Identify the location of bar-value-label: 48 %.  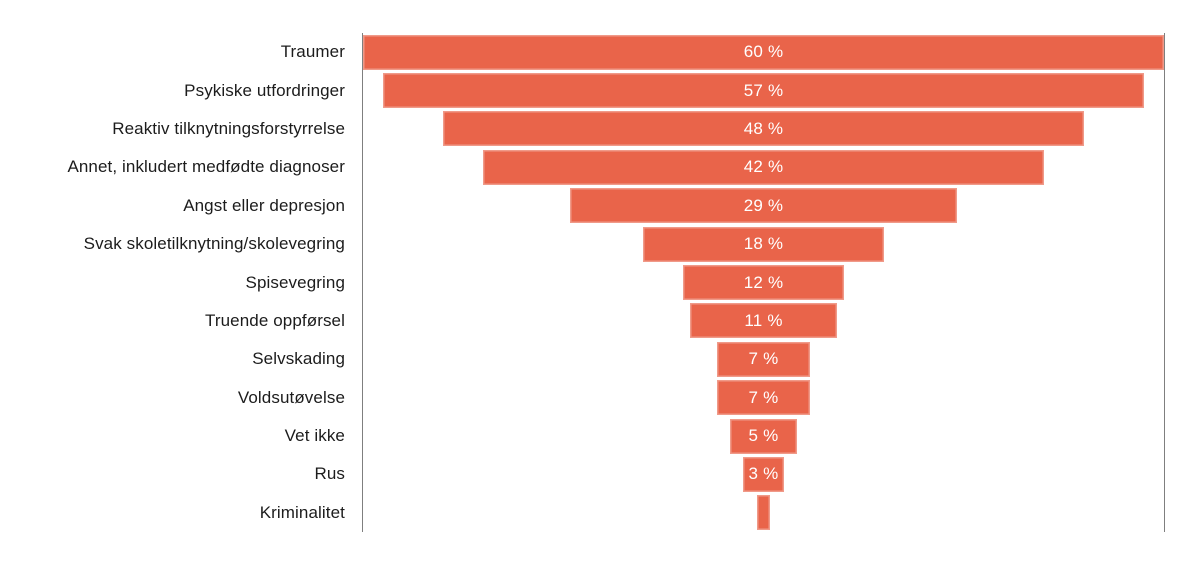
(763, 128).